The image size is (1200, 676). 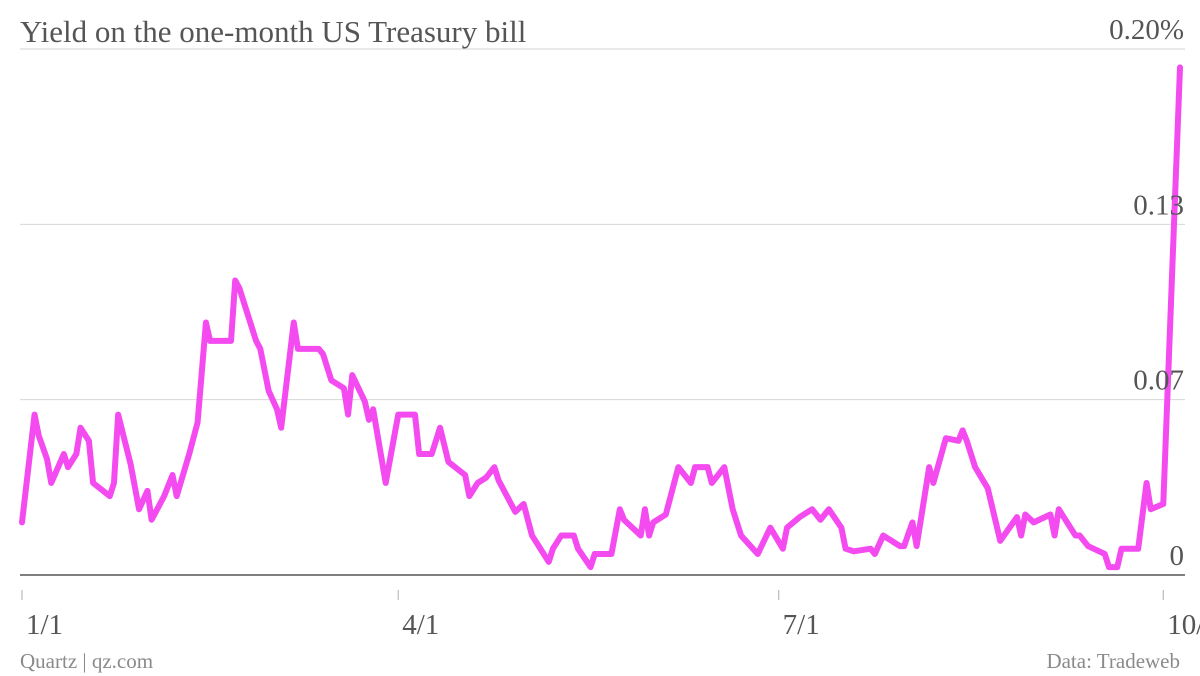 What do you see at coordinates (1146, 30) in the screenshot?
I see `y-tick-label: 0.20%` at bounding box center [1146, 30].